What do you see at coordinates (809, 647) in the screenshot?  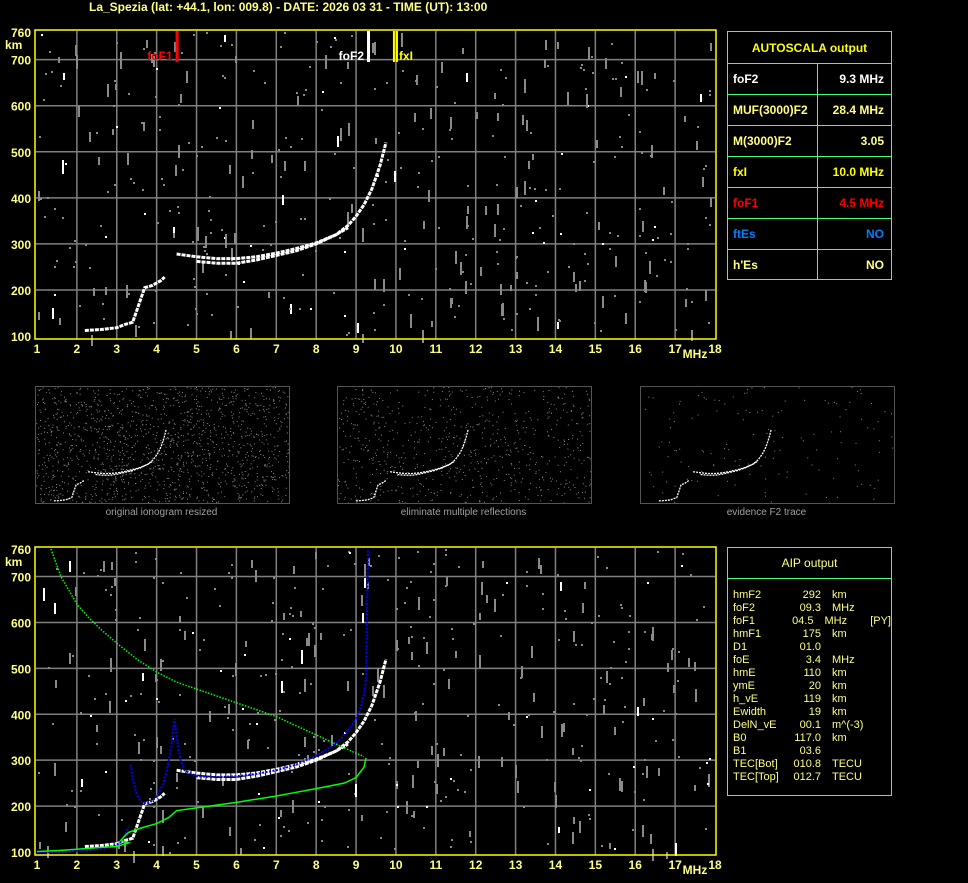 I see `aip-row: D1 01.0` at bounding box center [809, 647].